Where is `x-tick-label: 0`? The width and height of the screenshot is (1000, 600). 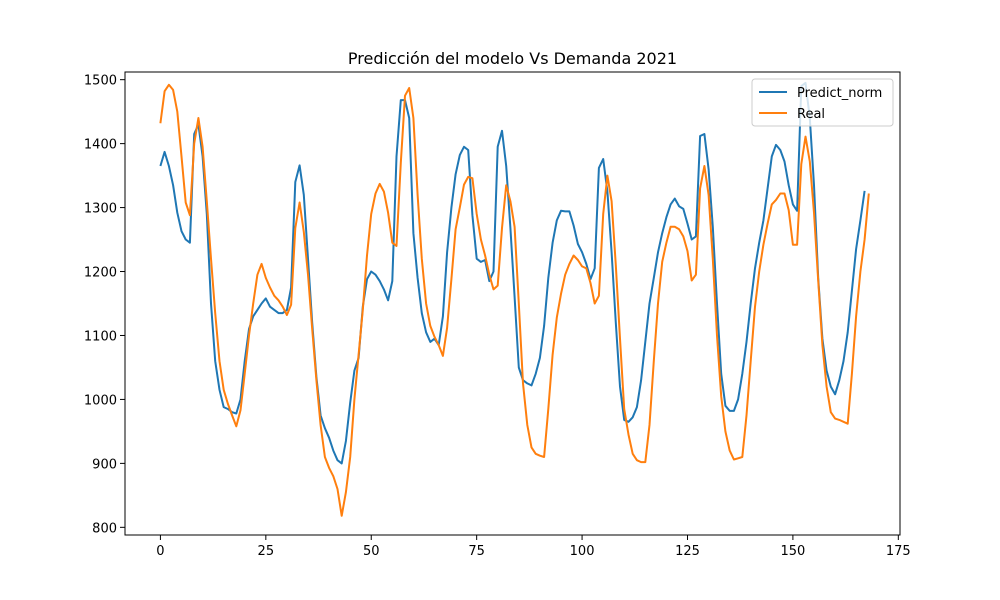
x-tick-label: 0 is located at coordinates (160, 551).